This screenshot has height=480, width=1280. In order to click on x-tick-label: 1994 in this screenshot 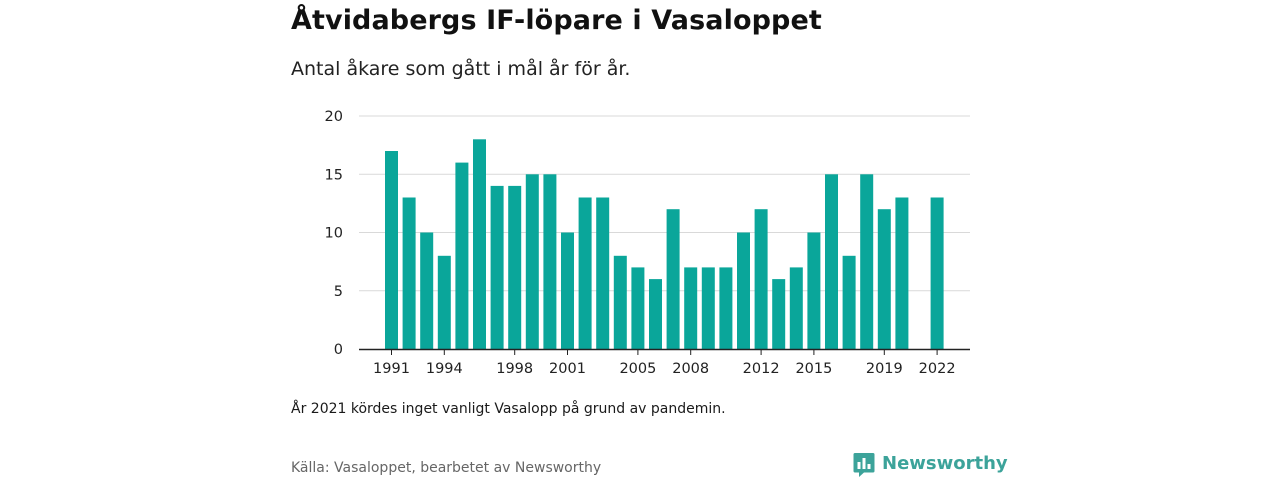, I will do `click(444, 369)`.